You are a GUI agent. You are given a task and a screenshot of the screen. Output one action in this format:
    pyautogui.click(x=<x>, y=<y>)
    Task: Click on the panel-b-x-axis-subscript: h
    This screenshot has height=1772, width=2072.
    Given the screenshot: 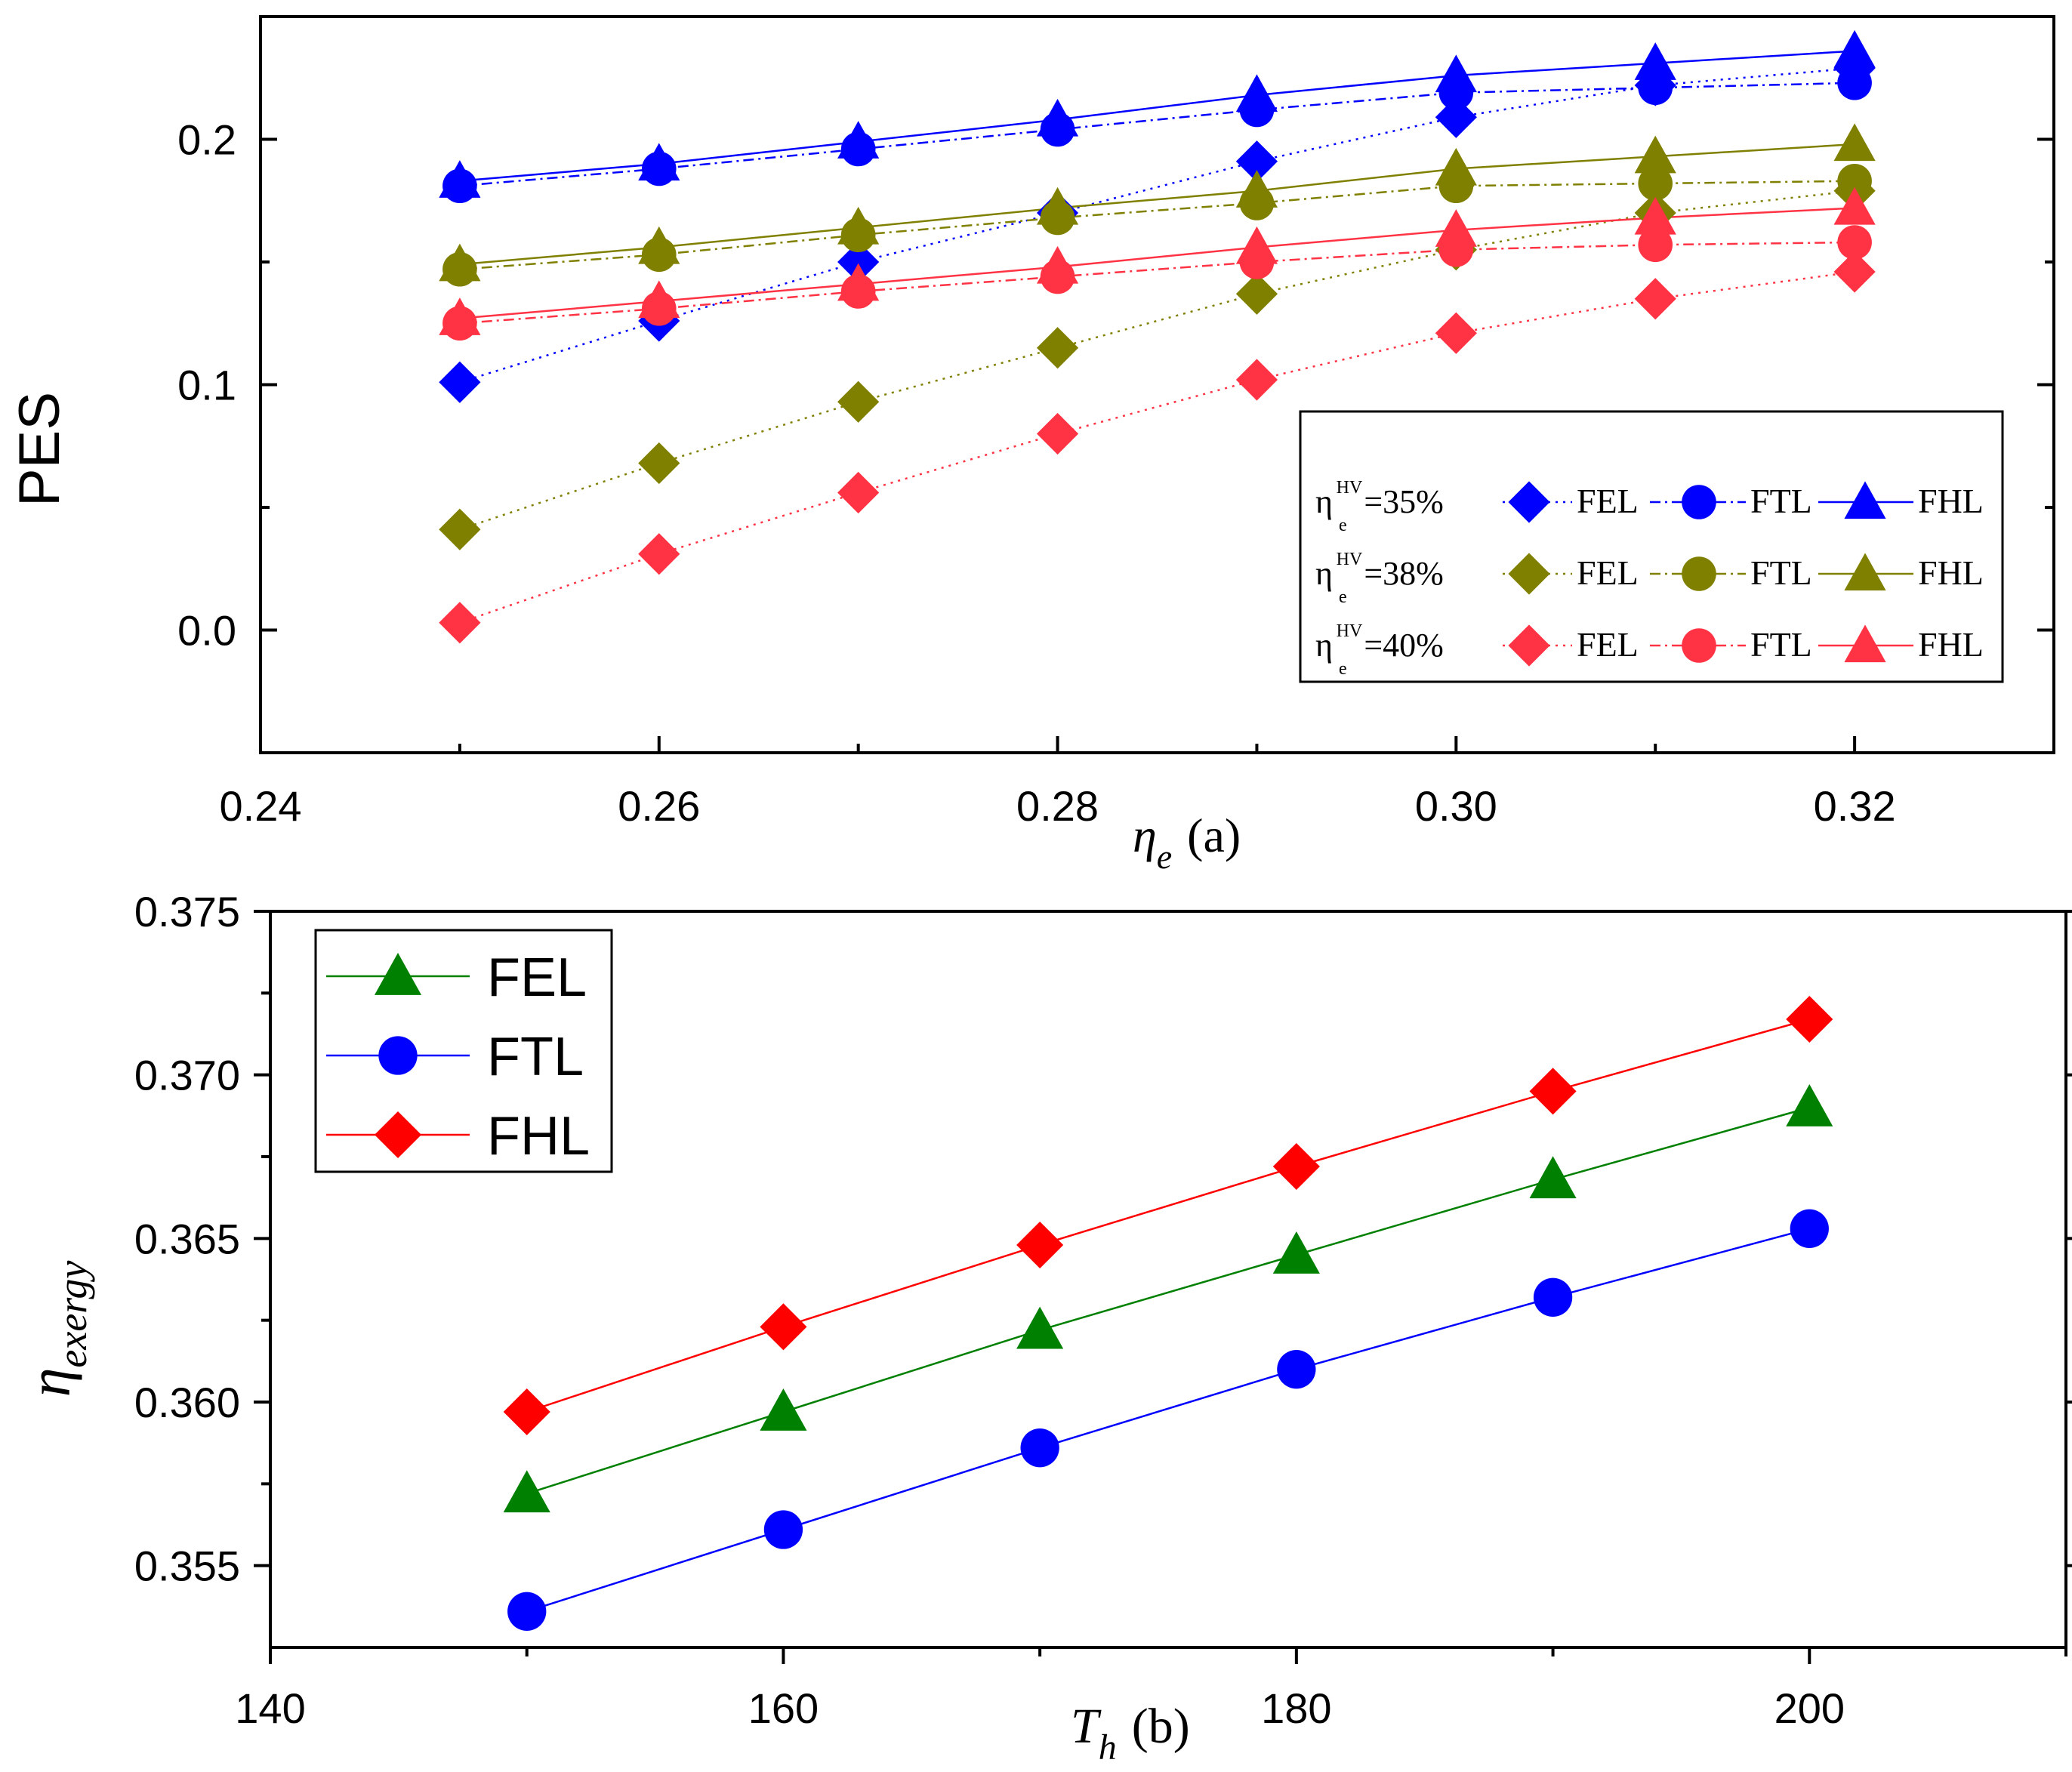 What is the action you would take?
    pyautogui.click(x=1108, y=1747)
    